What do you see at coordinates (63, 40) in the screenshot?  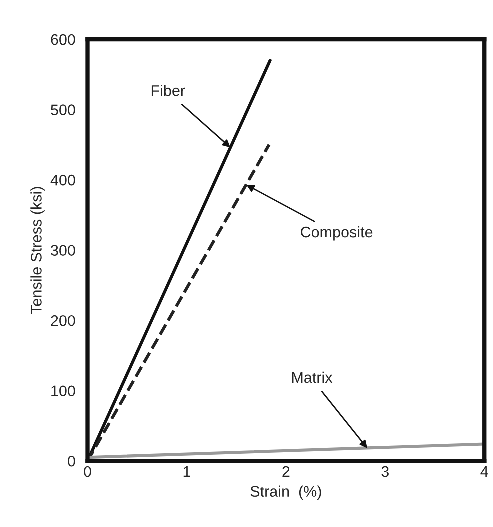 I see `y-tick-label: 600` at bounding box center [63, 40].